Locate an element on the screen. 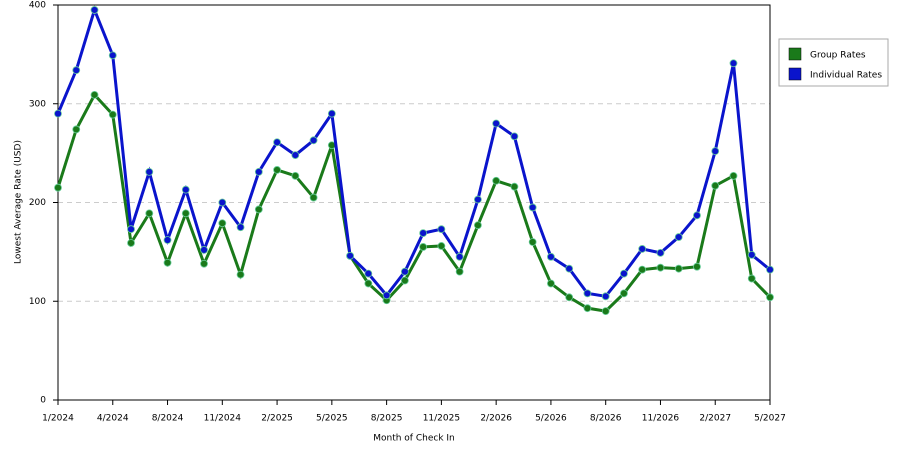 Image resolution: width=900 pixels, height=454 pixels. x-tick-label: 5/2025 is located at coordinates (332, 419).